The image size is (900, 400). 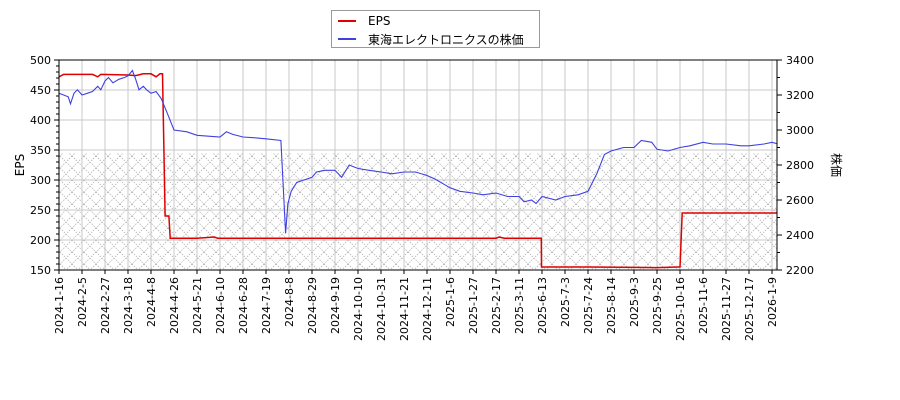 I want to click on price-line-swatch-icon, so click(x=347, y=39).